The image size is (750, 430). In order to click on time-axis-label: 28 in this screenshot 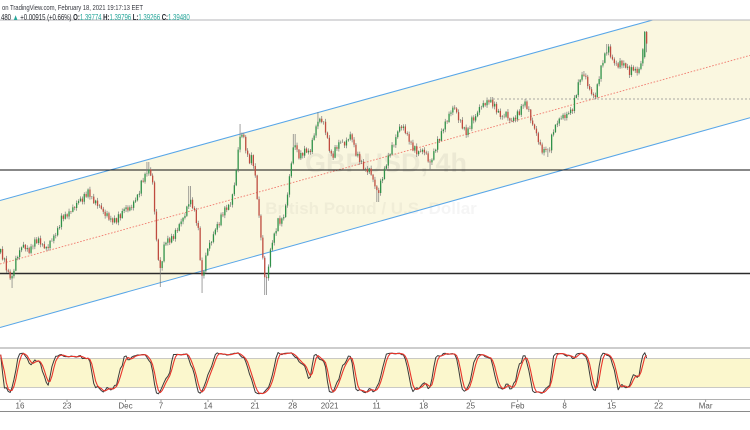, I will do `click(292, 405)`.